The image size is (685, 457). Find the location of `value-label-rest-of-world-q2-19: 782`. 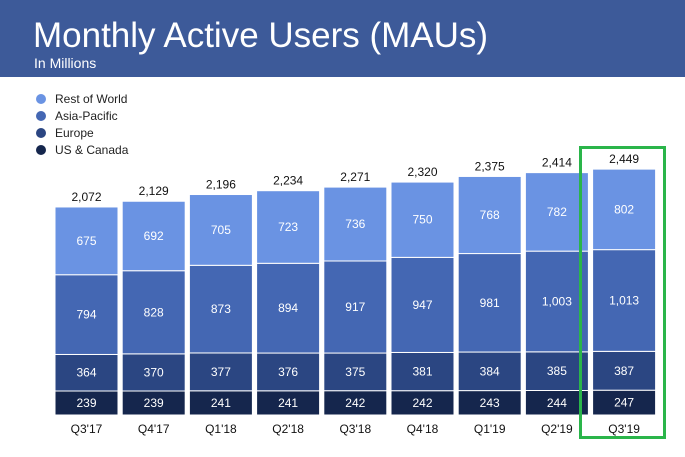

value-label-rest-of-world-q2-19: 782 is located at coordinates (557, 212).